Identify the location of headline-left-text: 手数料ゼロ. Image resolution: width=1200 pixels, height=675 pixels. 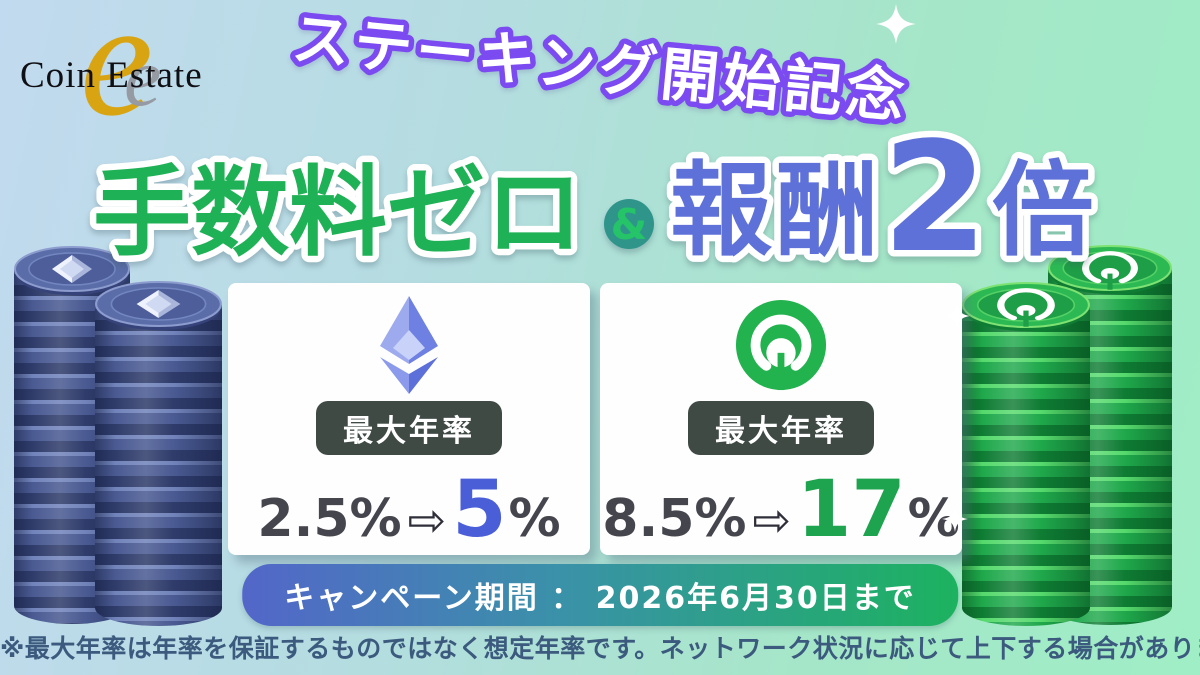
(338, 213).